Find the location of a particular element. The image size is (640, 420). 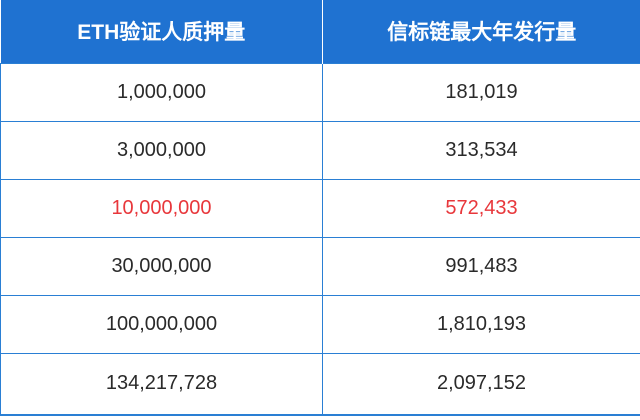

cell-stake: 1,000,000 is located at coordinates (161, 91).